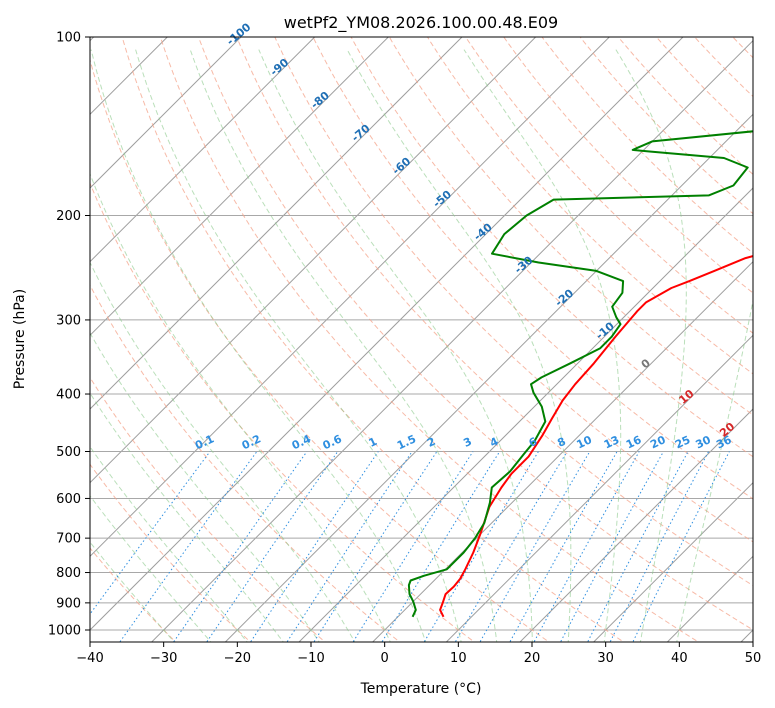 This screenshot has height=708, width=775. I want to click on mixing-ratio-label: 30, so click(703, 442).